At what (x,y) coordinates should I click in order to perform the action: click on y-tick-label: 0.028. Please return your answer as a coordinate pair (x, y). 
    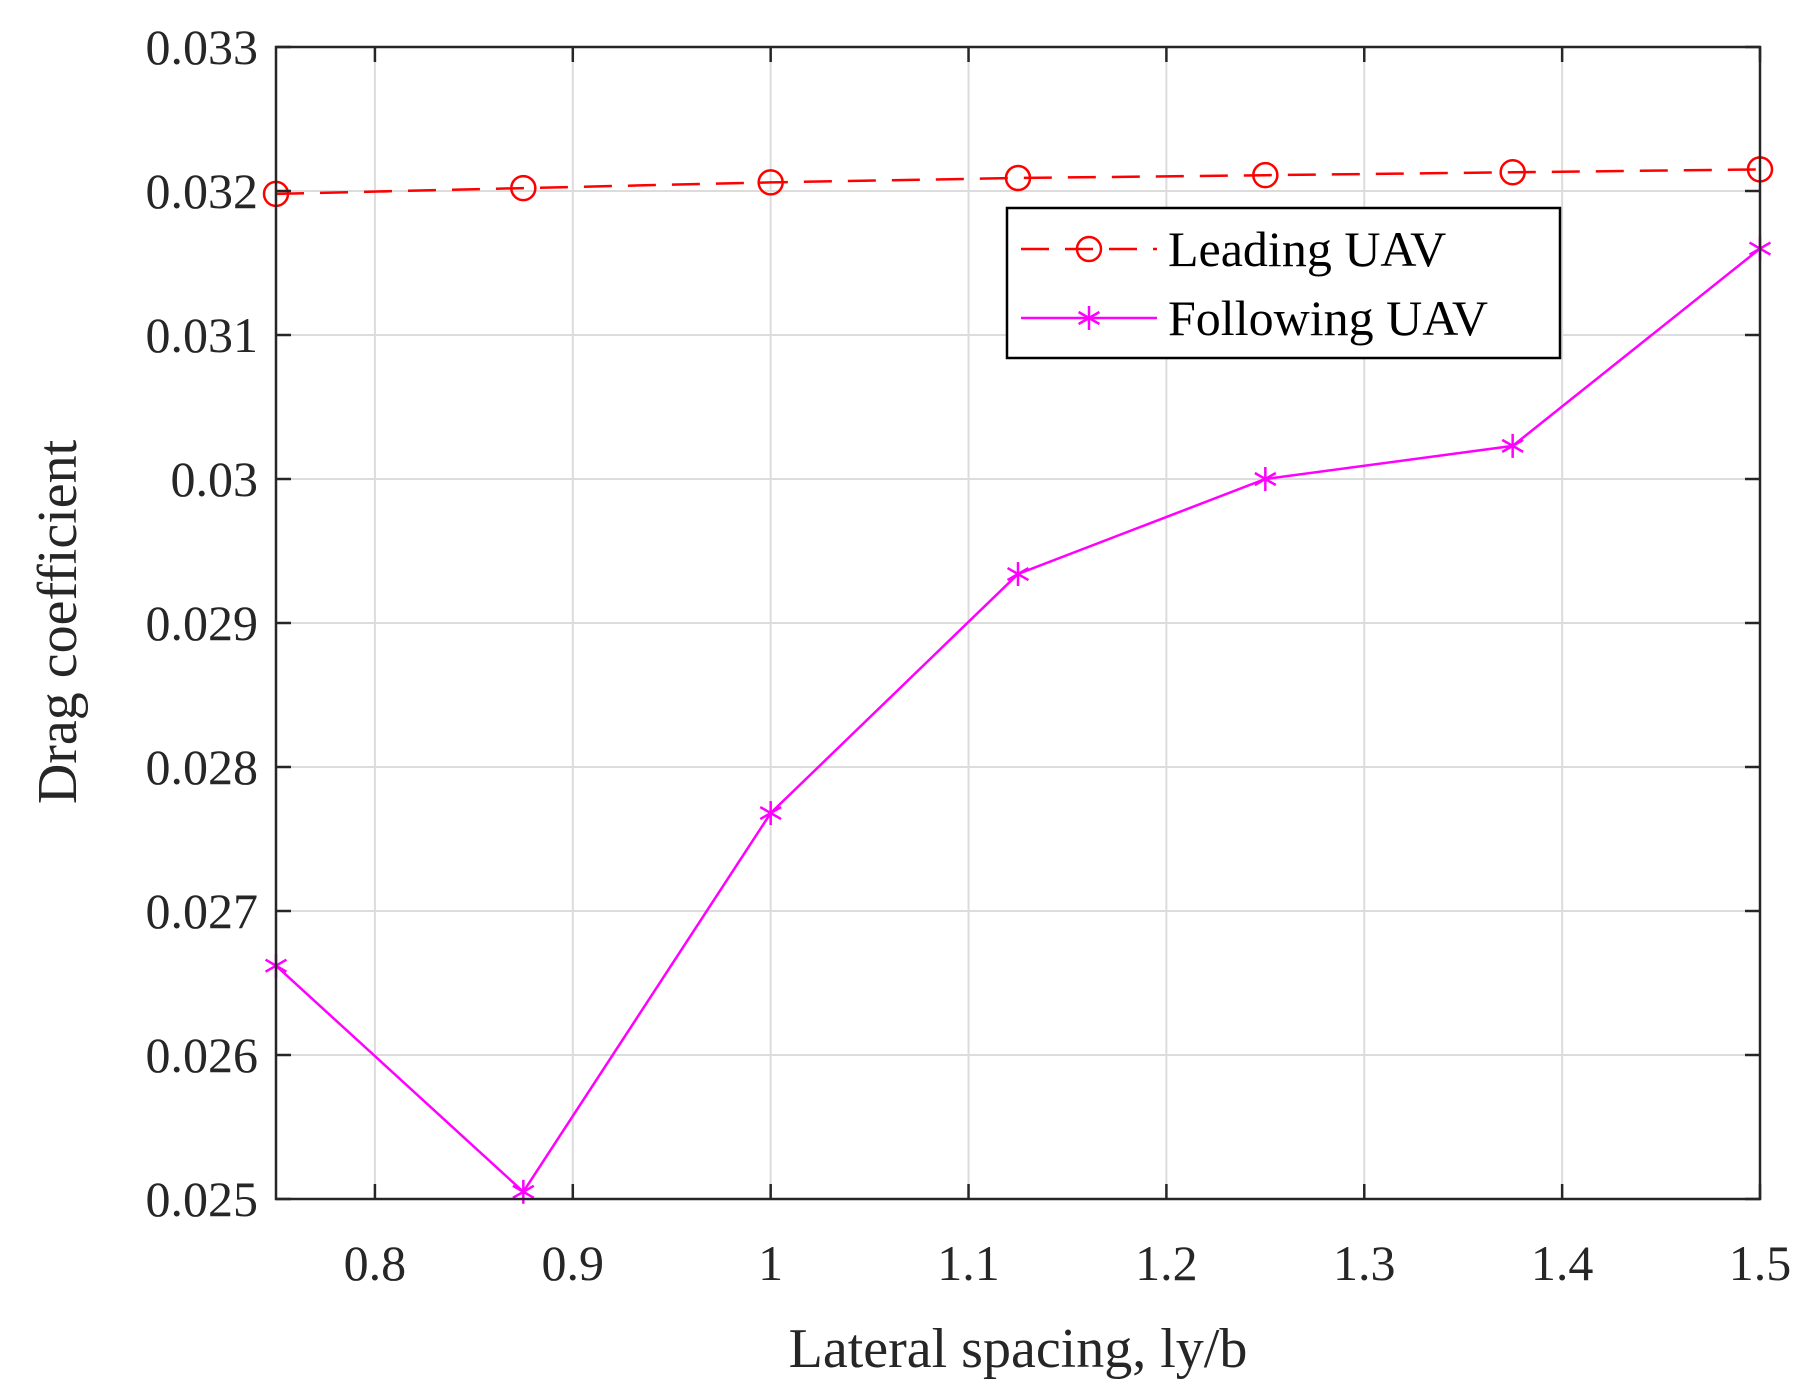
    Looking at the image, I should click on (202, 767).